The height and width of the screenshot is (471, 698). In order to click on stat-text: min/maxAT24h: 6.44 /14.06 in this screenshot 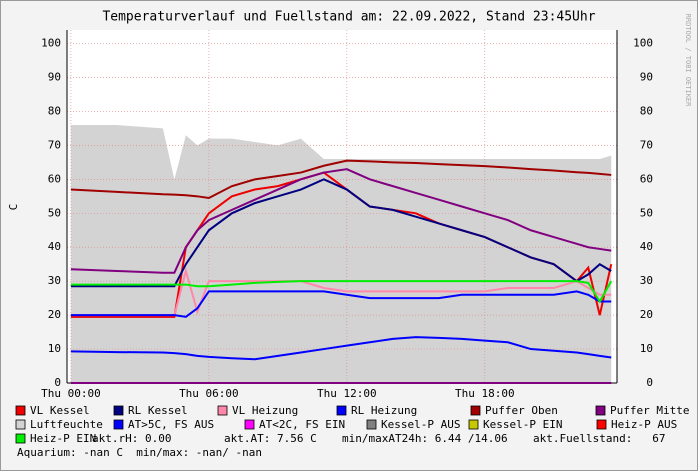, I will do `click(425, 438)`.